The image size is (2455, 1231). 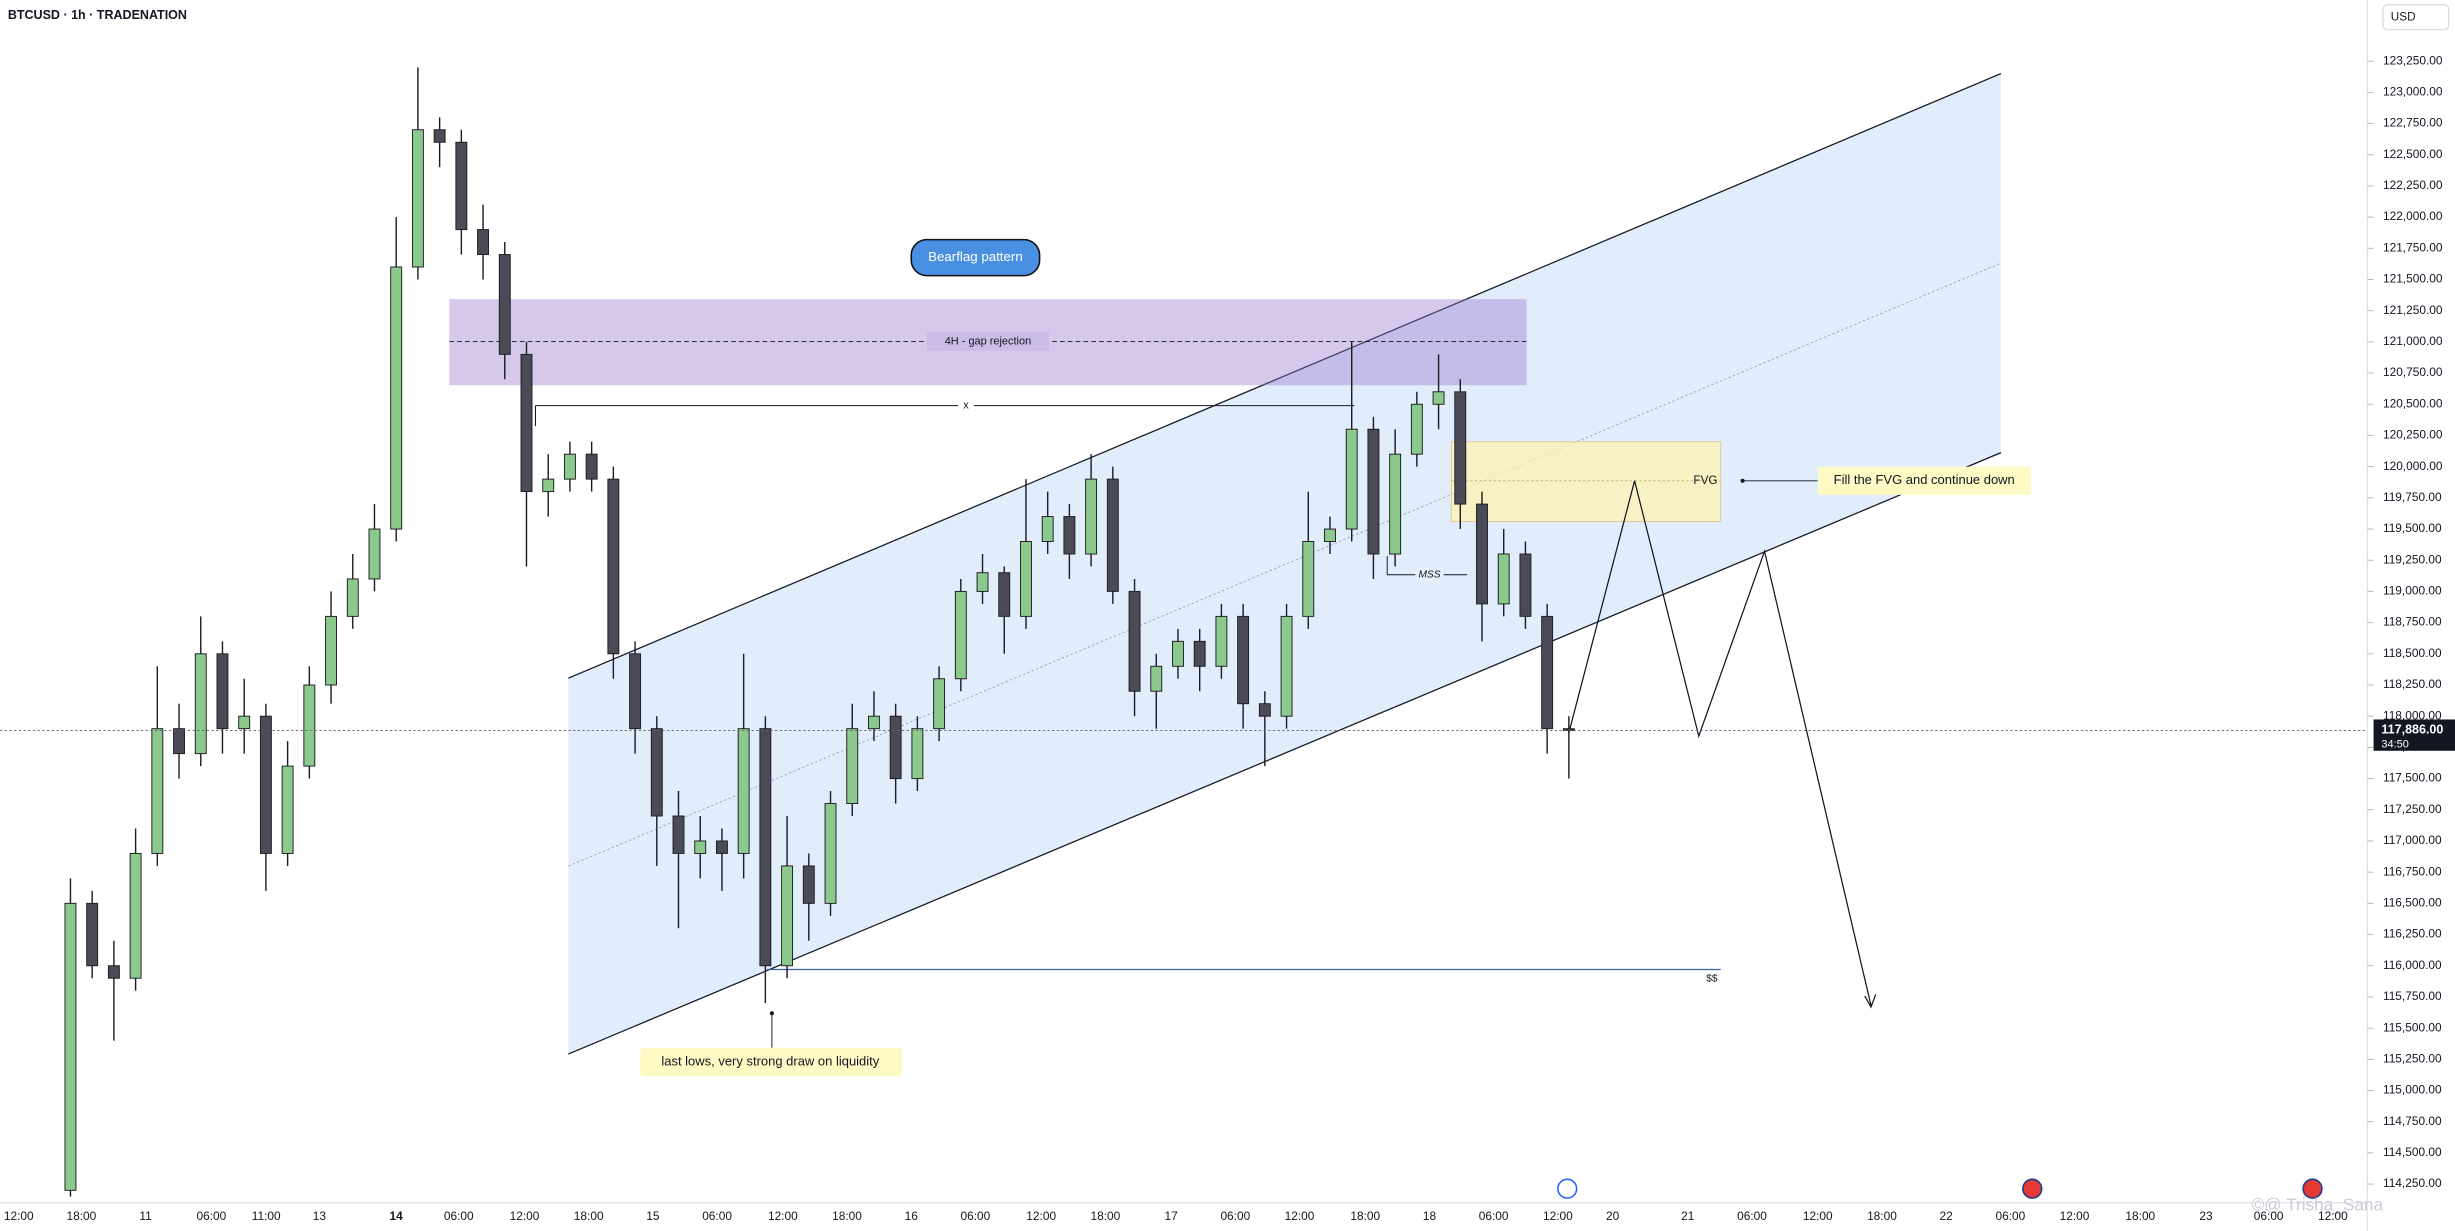 I want to click on y-tick-label: 119,750.00, so click(x=2412, y=497).